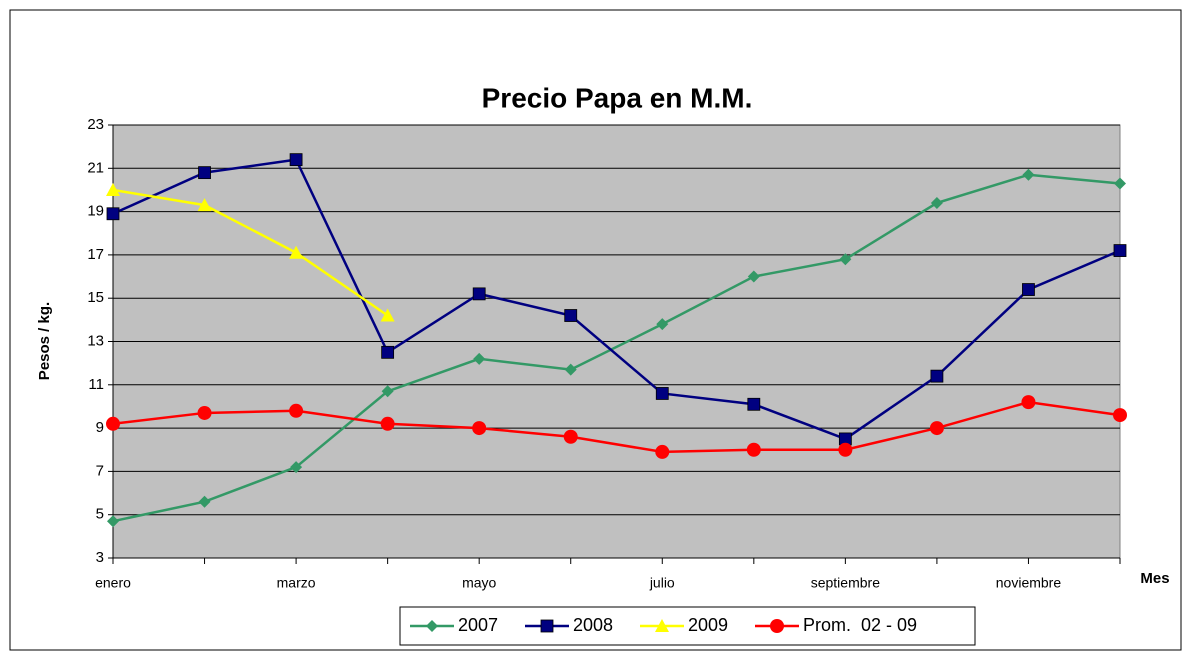 The width and height of the screenshot is (1191, 660). I want to click on x-tick-label: marzo, so click(296, 583).